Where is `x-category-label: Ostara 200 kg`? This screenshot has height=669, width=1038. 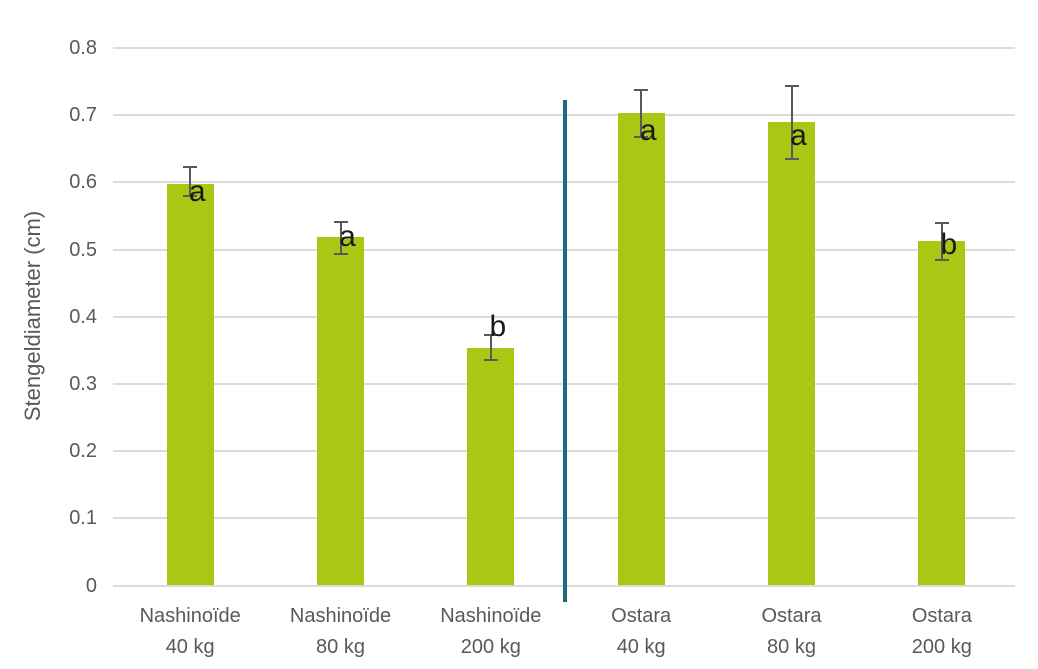 x-category-label: Ostara 200 kg is located at coordinates (941, 631).